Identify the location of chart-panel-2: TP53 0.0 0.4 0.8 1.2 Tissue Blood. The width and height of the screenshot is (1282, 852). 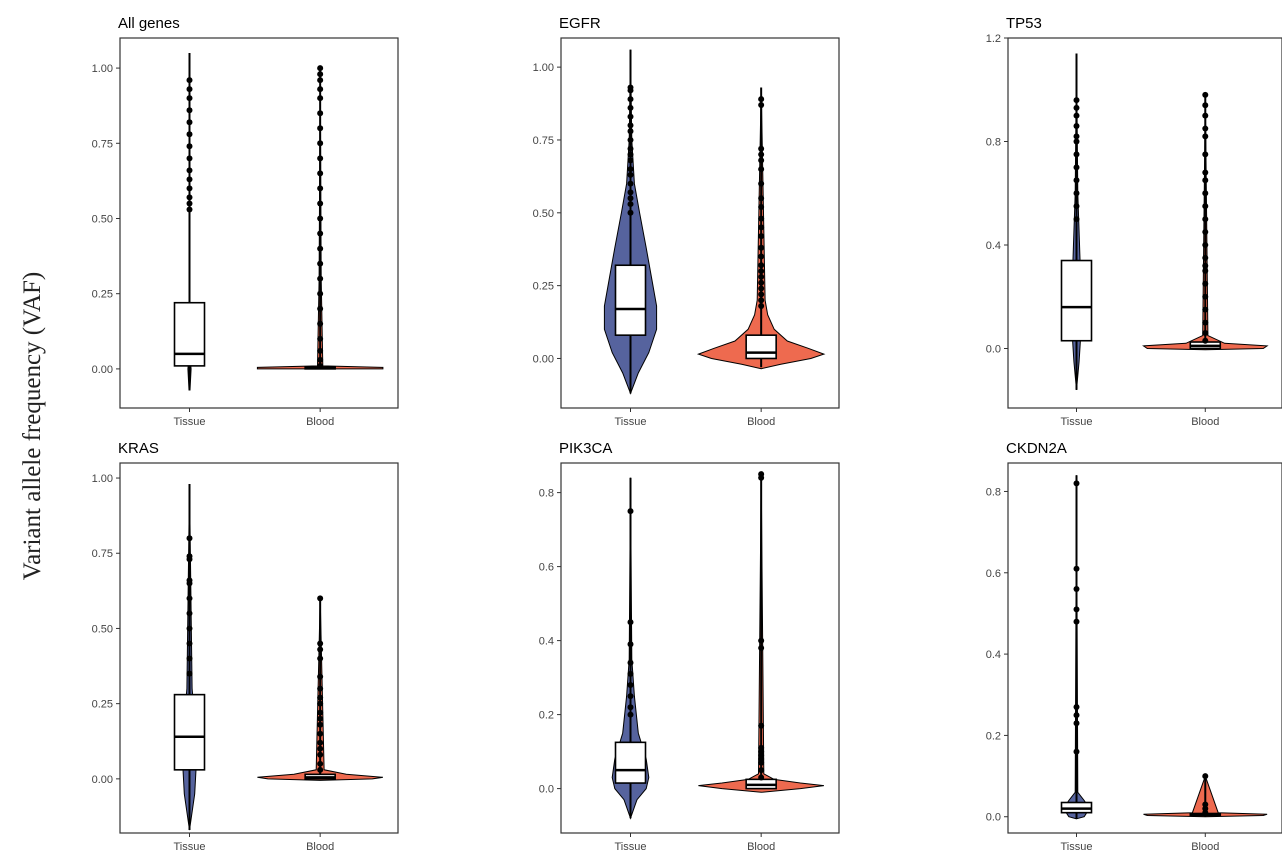
(1134, 221).